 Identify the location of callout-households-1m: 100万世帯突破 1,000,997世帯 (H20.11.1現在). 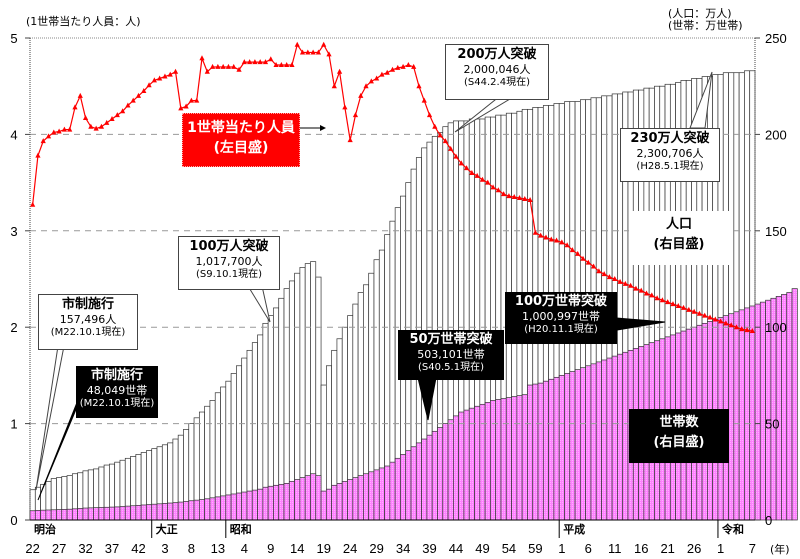
(561, 318).